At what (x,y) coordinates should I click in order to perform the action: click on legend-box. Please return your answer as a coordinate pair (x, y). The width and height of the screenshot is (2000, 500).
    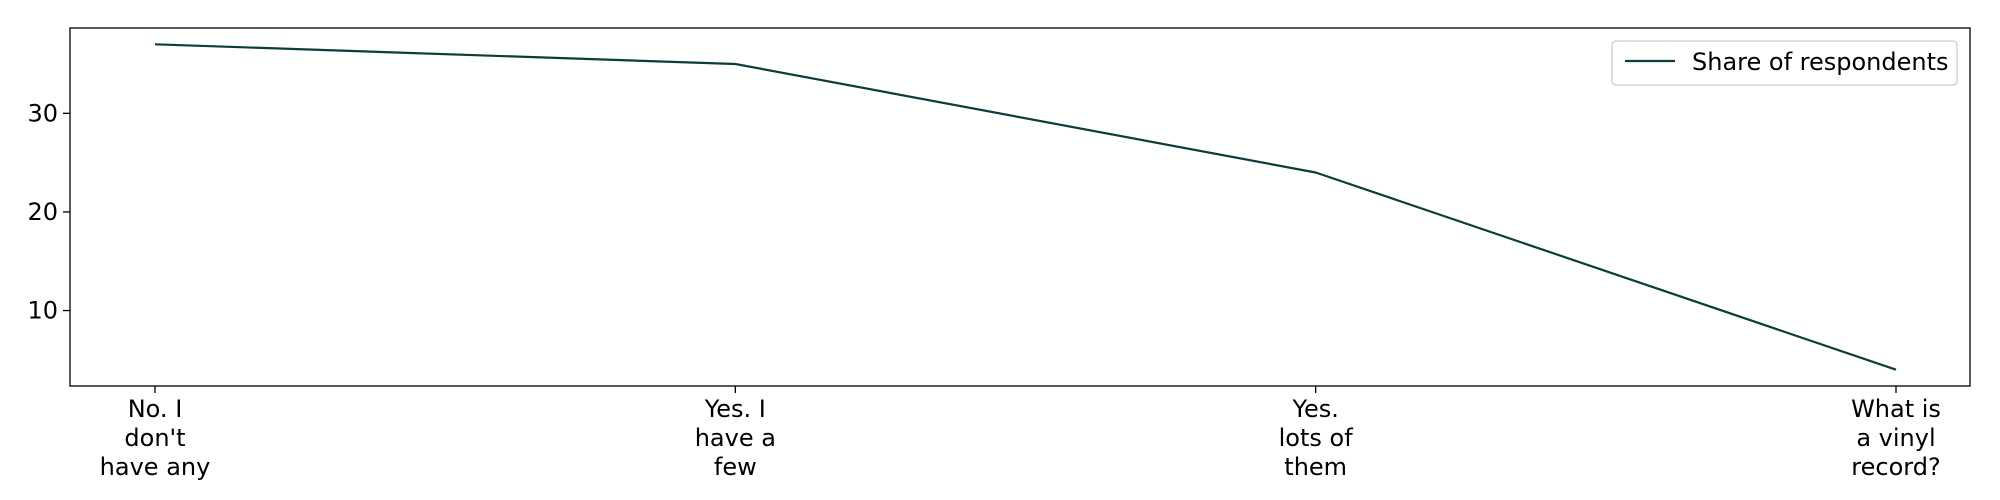
    Looking at the image, I should click on (1784, 63).